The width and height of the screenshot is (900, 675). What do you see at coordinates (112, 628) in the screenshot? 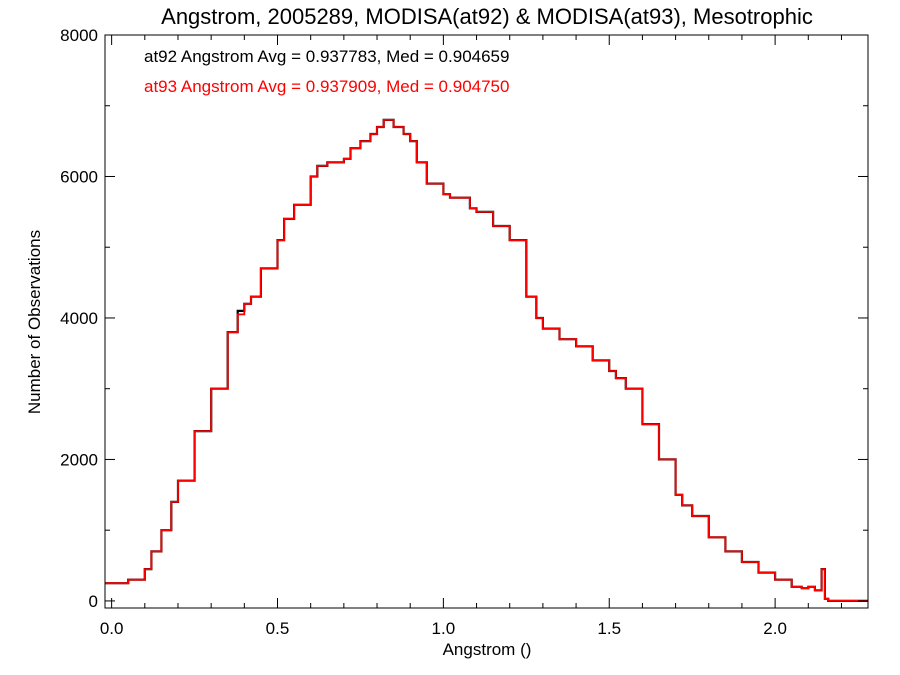
I see `x-tick-label: 0.0` at bounding box center [112, 628].